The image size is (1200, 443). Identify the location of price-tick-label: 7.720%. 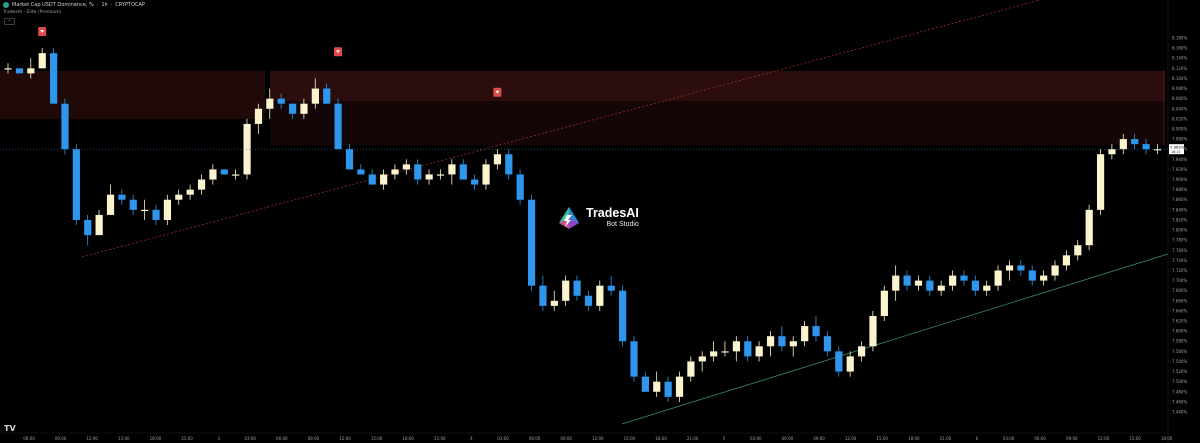
(1179, 270).